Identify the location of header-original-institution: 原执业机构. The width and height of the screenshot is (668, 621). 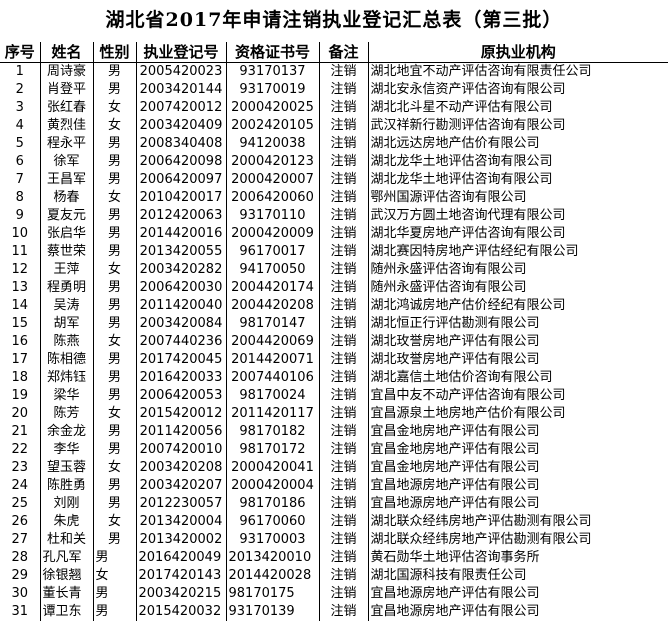
(517, 52).